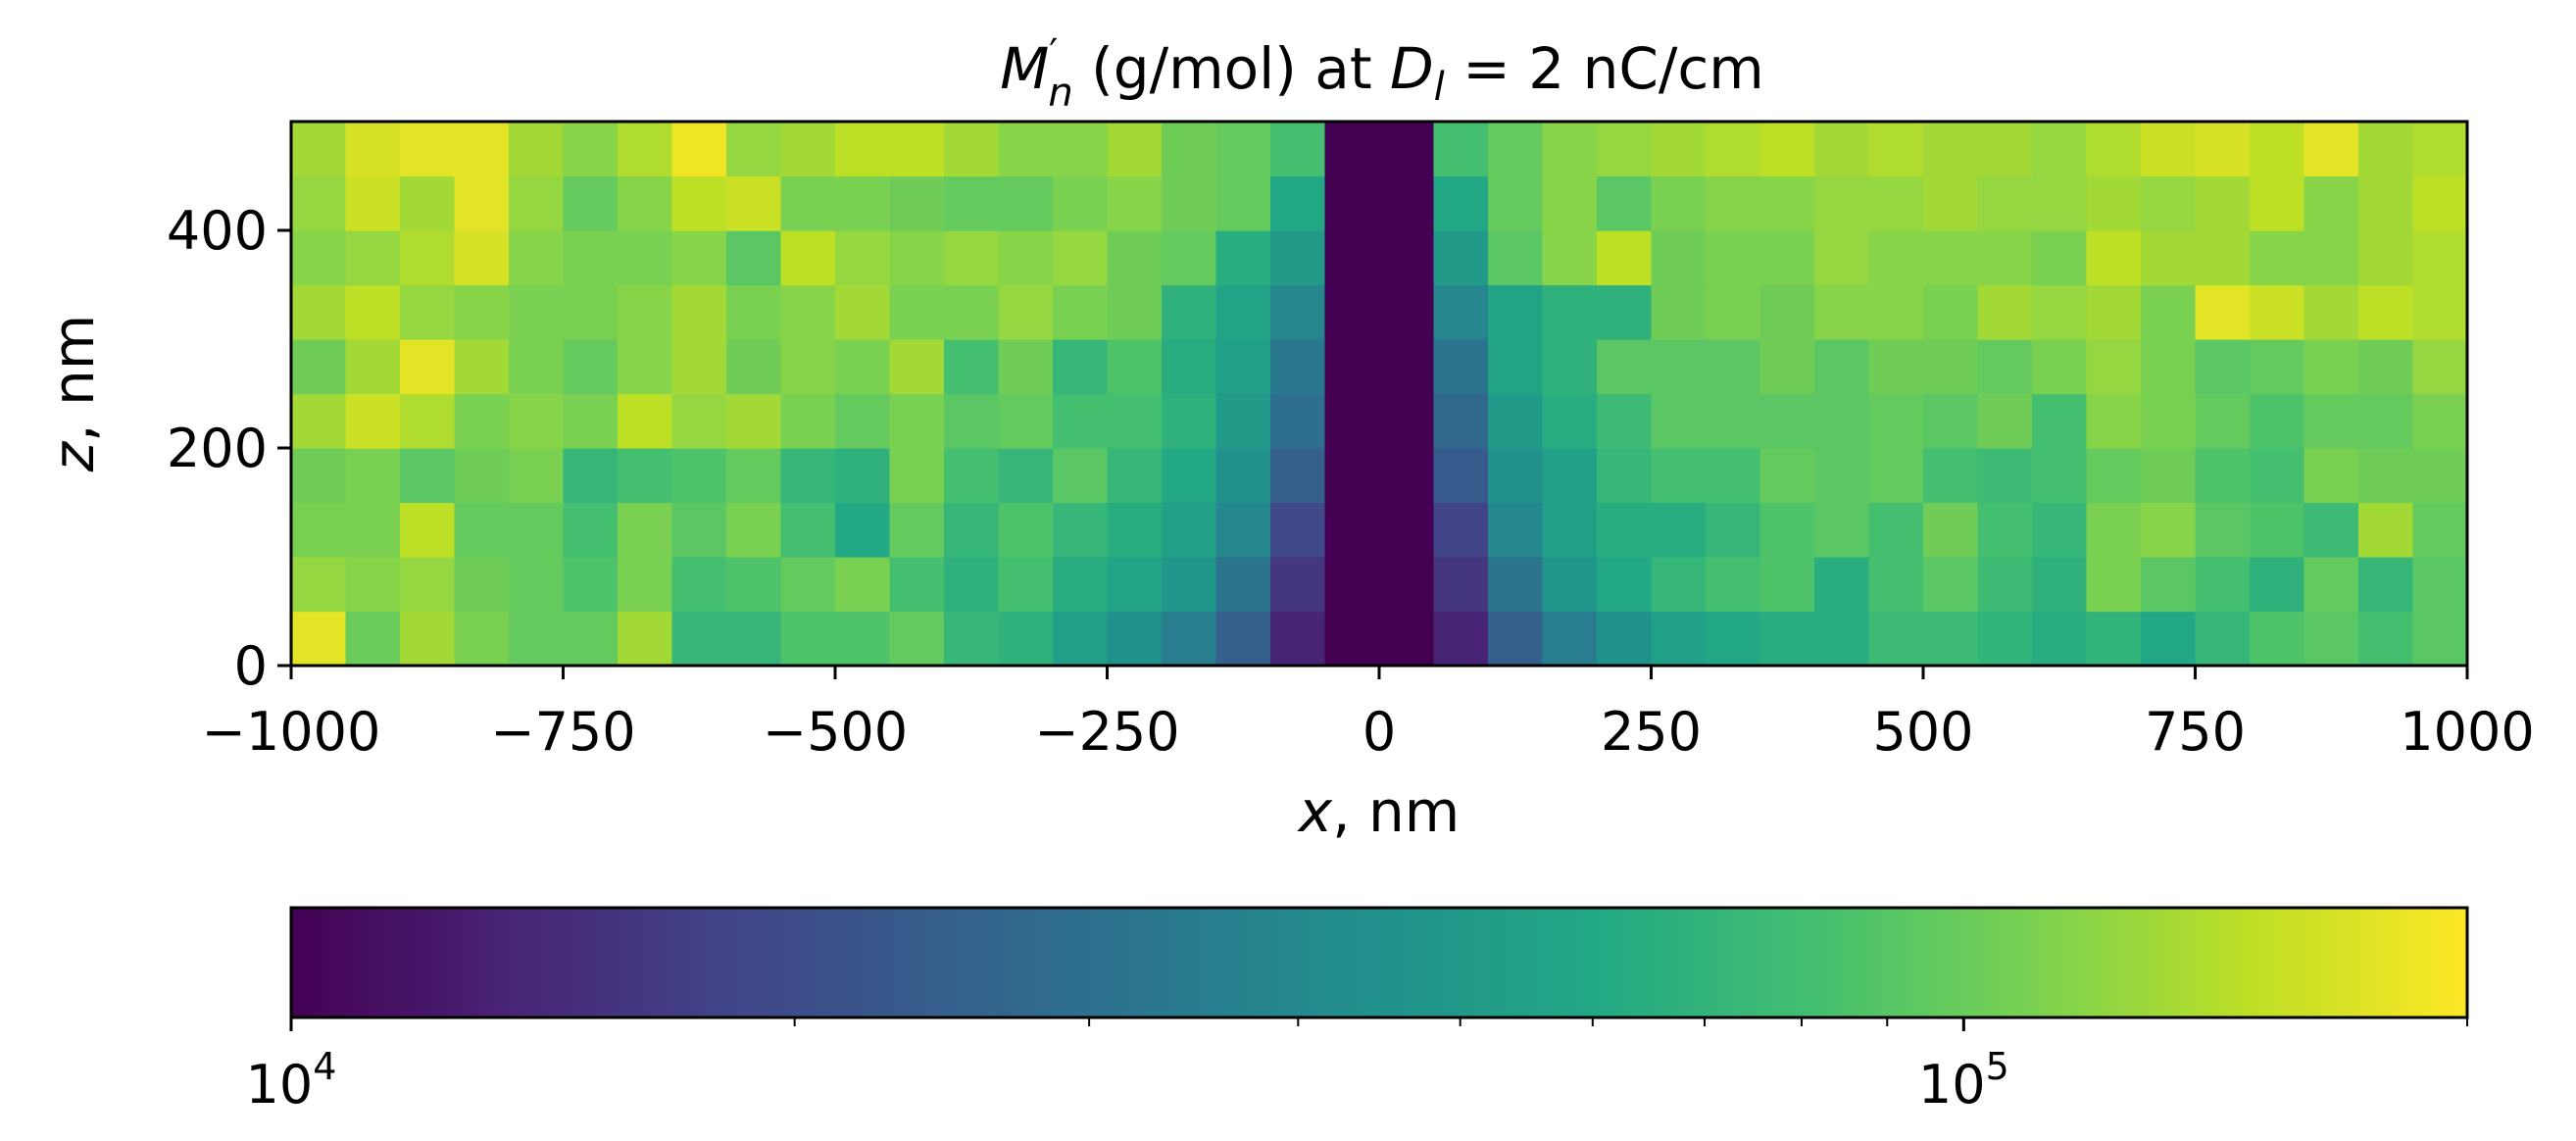  Describe the element at coordinates (1382, 73) in the screenshot. I see `chart-title: M′ n (g/mol) at Dl = 2 nC/cm` at that location.